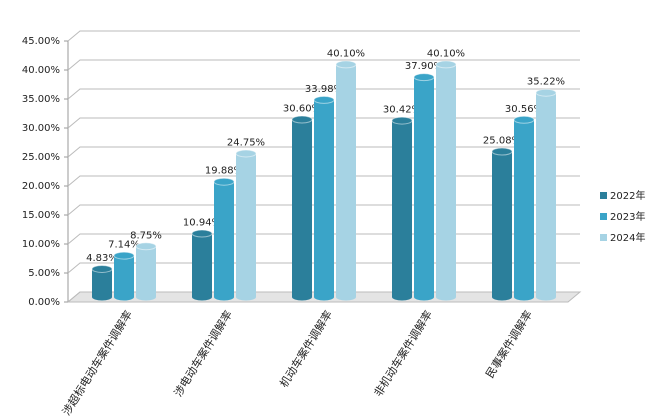 Image resolution: width=655 pixels, height=420 pixels. I want to click on value-label: 24.75%, so click(246, 142).